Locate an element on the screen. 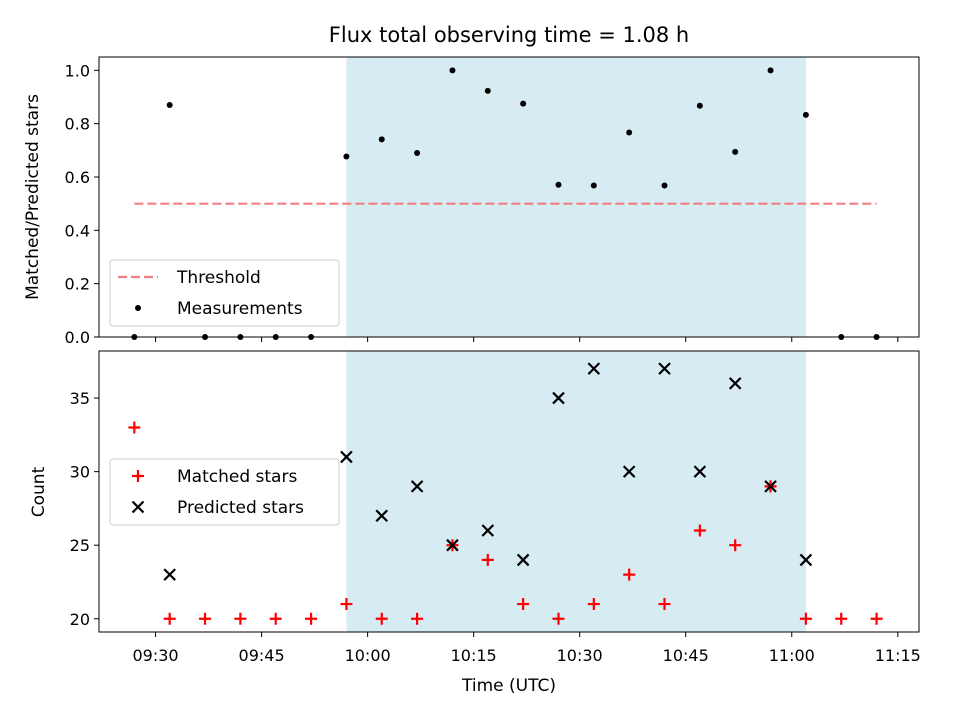 The image size is (960, 720). x-tick-label: 09:45 is located at coordinates (262, 655).